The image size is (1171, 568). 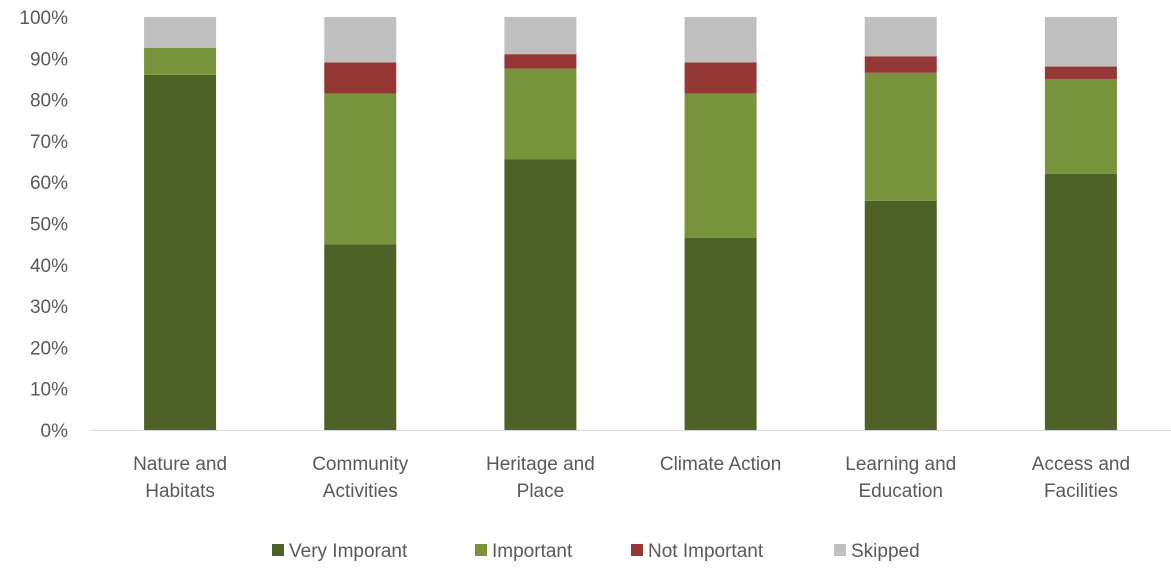 I want to click on y-tick-label: 100%, so click(x=43, y=18).